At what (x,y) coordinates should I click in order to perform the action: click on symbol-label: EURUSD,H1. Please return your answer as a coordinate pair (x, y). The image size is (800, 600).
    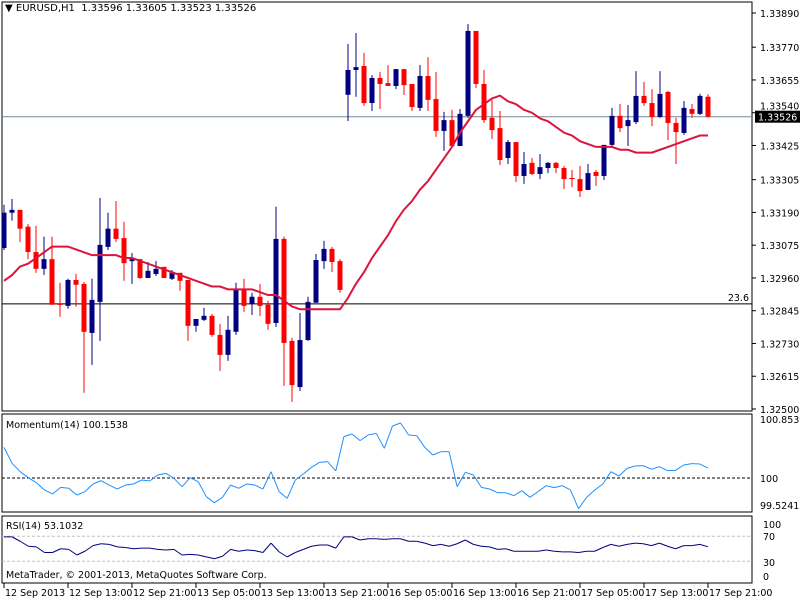
    Looking at the image, I should click on (45, 8).